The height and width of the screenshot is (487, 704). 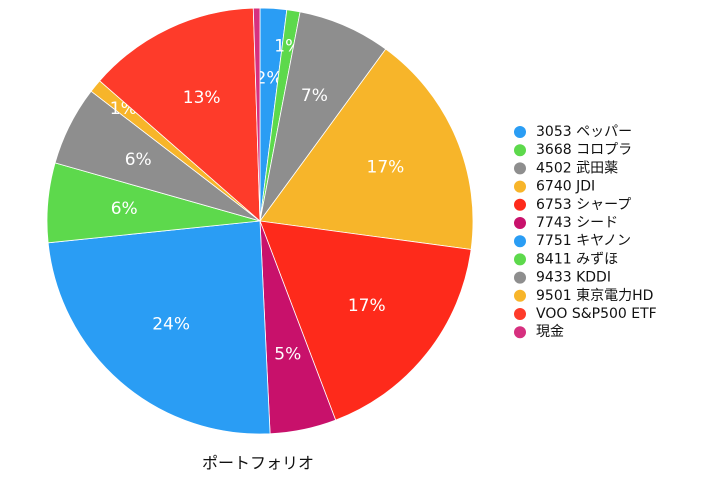 I want to click on legend-label: 4502 武田薬, so click(x=577, y=168).